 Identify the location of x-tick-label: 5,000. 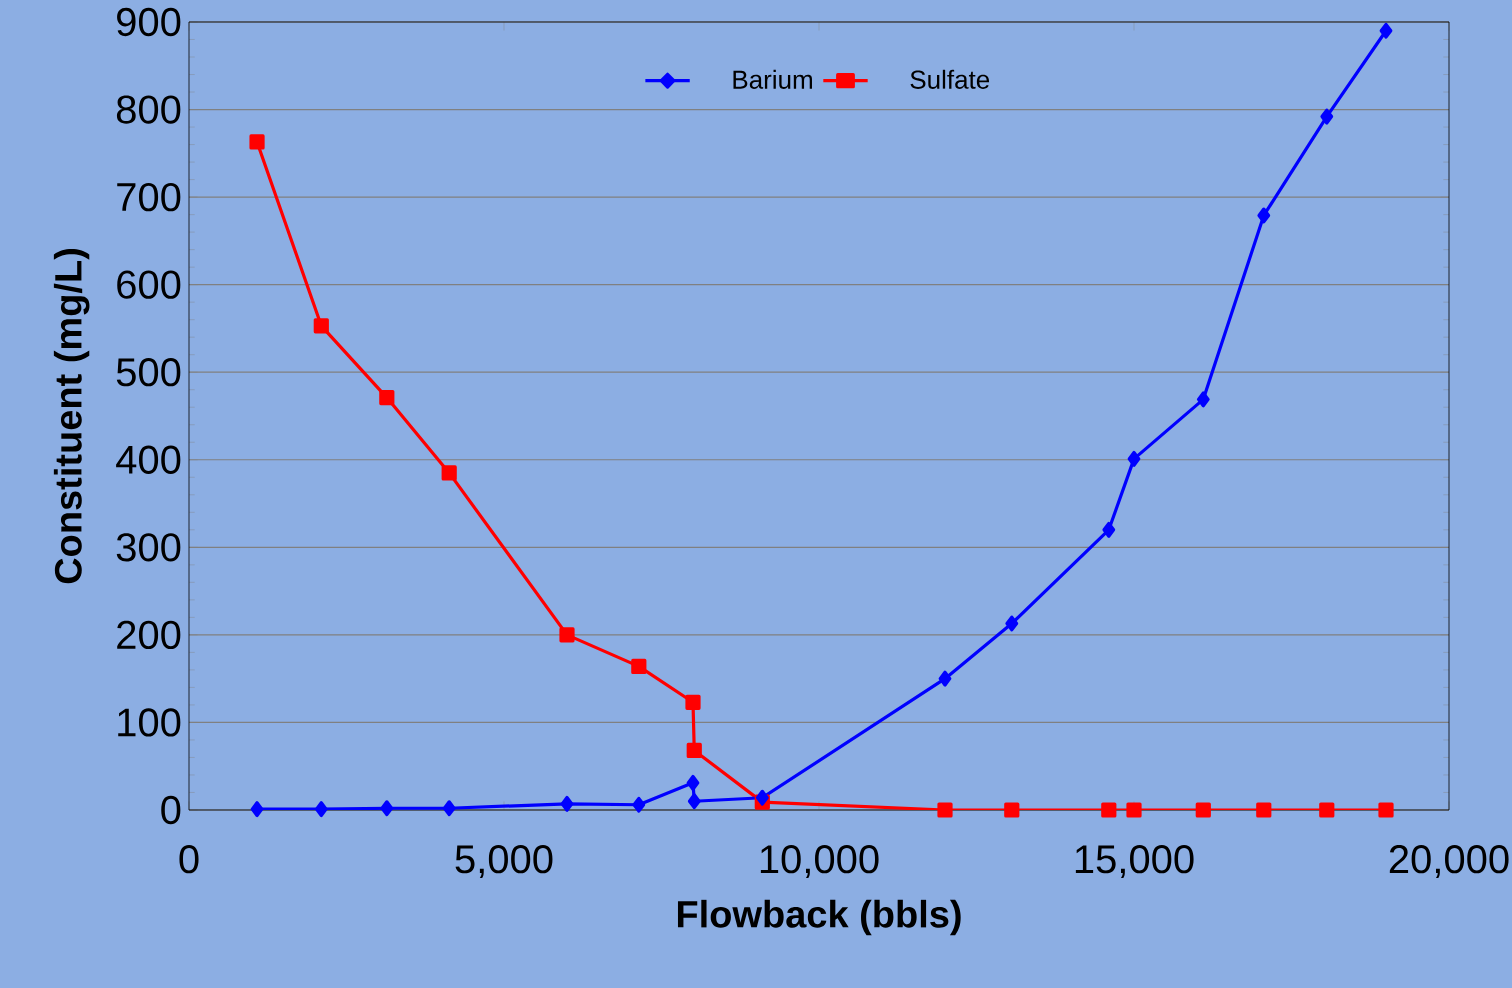
(504, 862).